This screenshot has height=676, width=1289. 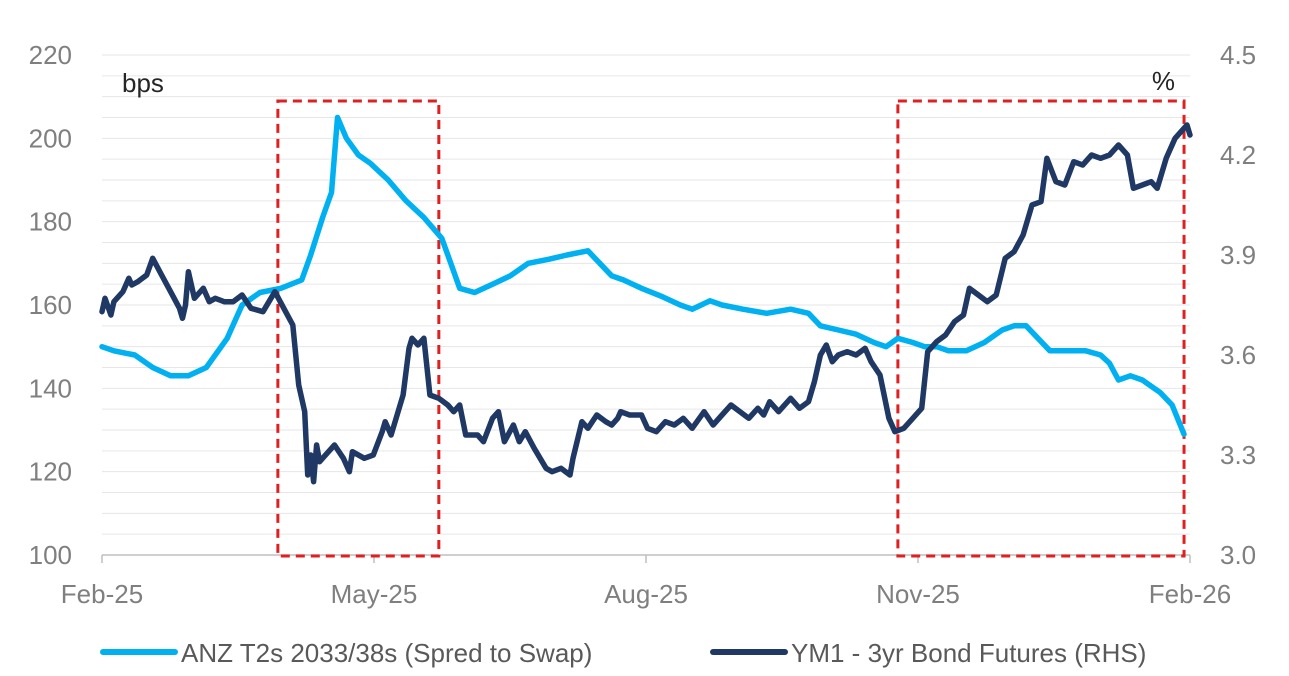 What do you see at coordinates (1238, 355) in the screenshot?
I see `right-tick-label: 3.6` at bounding box center [1238, 355].